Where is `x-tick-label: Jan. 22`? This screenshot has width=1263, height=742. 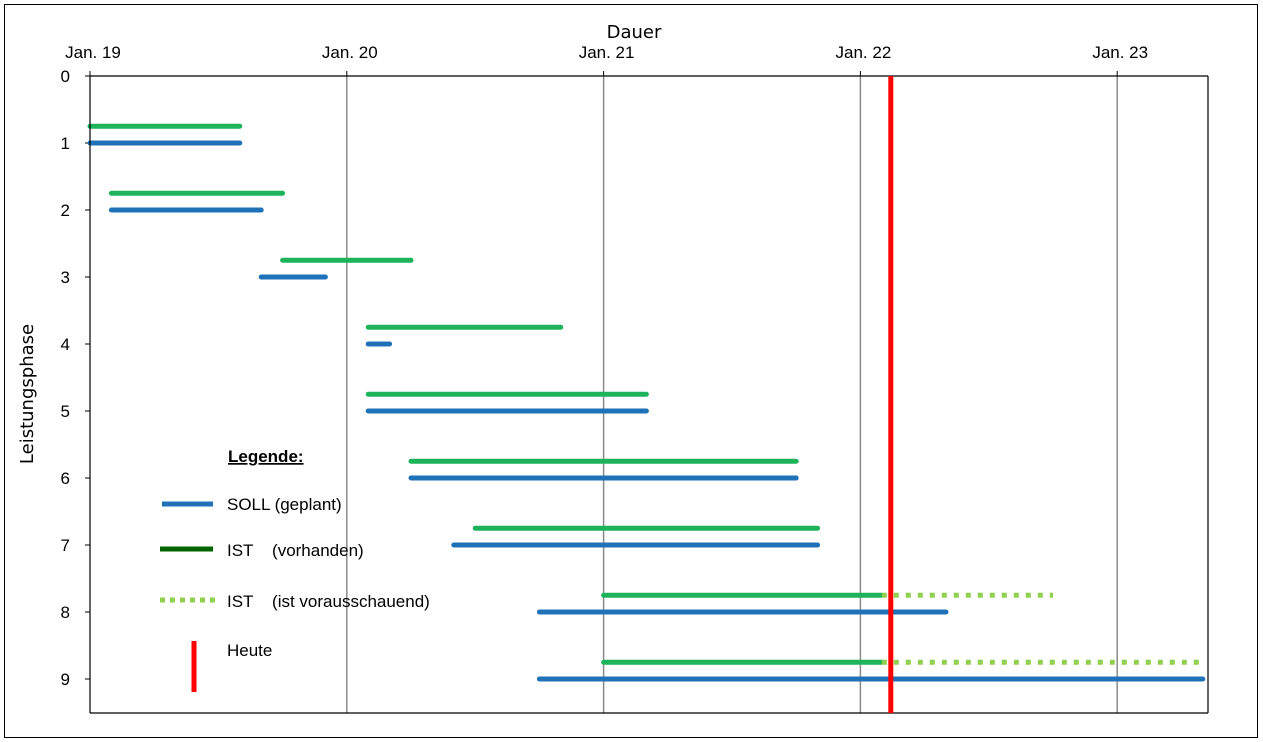
x-tick-label: Jan. 22 is located at coordinates (864, 52).